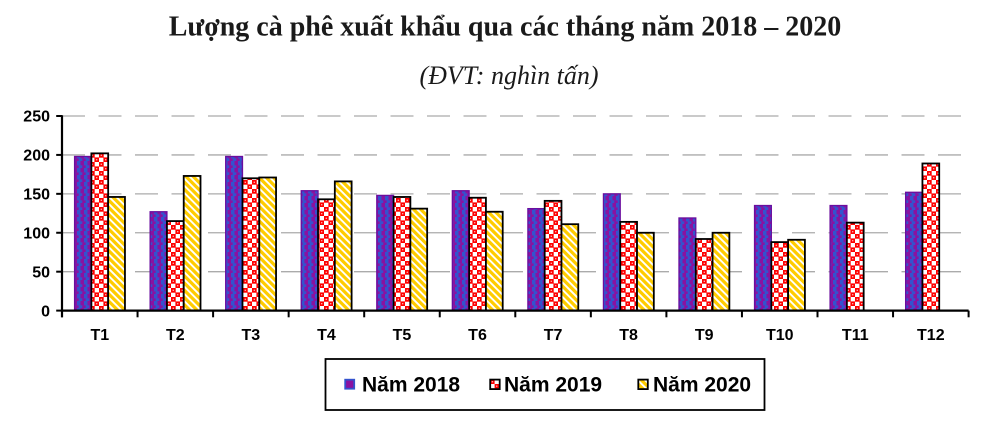 Image resolution: width=1000 pixels, height=423 pixels. Describe the element at coordinates (36, 117) in the screenshot. I see `svg-text: 250` at that location.